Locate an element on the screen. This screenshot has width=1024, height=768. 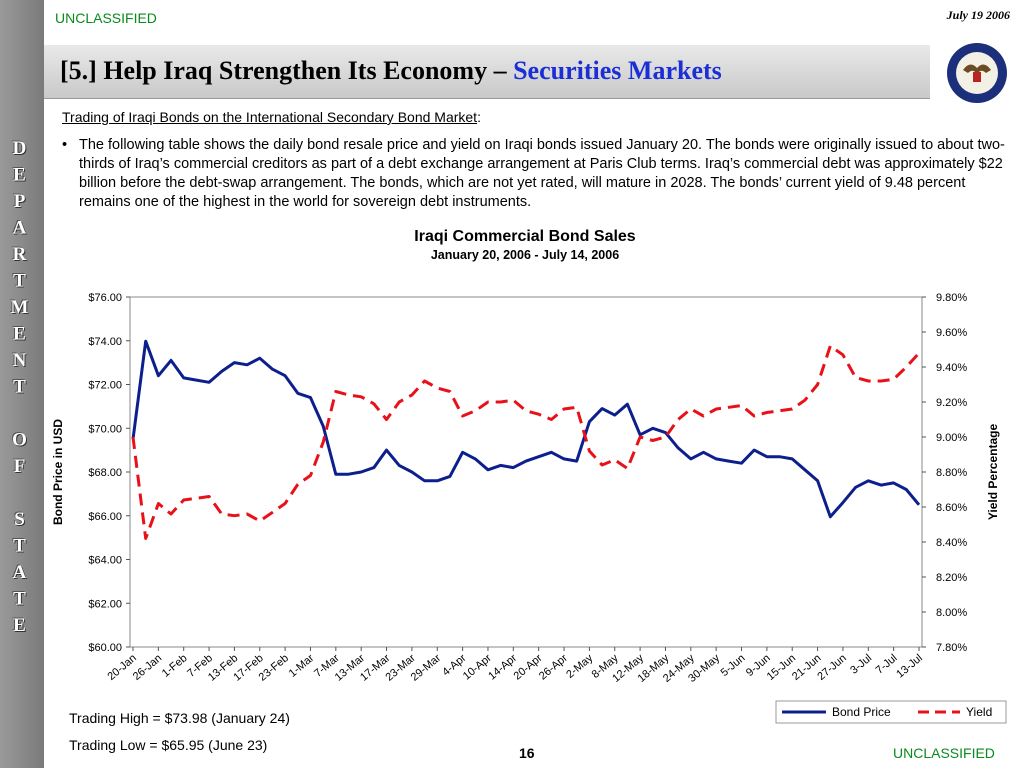
classification-bottom: UNCLASSIFIED is located at coordinates (944, 753).